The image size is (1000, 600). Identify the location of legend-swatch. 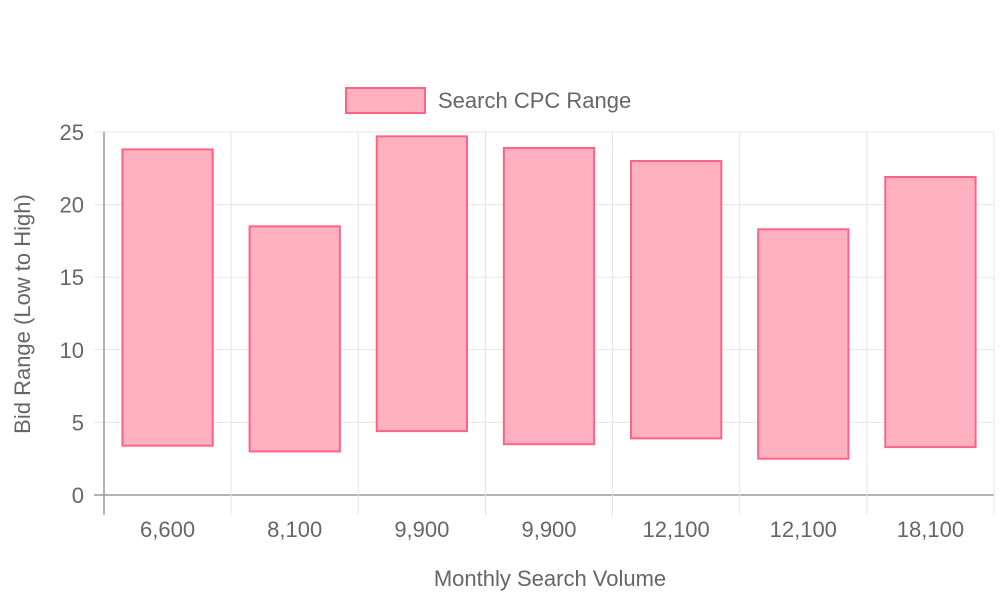
(385, 100).